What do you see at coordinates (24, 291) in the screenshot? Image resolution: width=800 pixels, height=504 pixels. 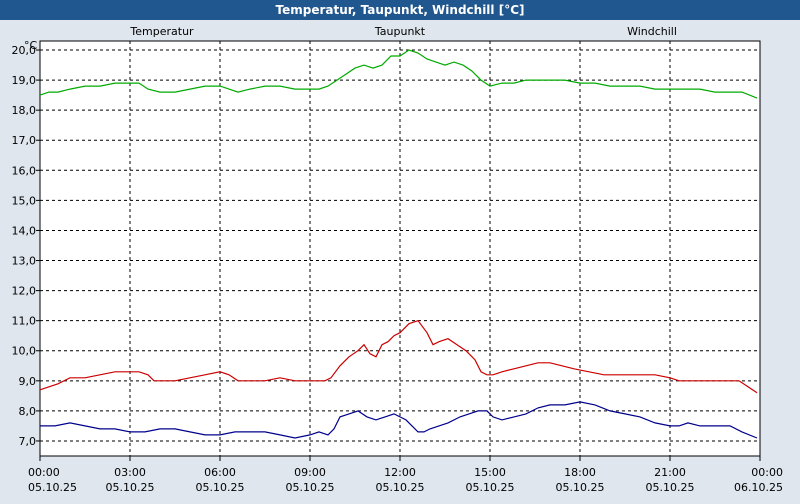 I see `y-tick-label: 12,0` at bounding box center [24, 291].